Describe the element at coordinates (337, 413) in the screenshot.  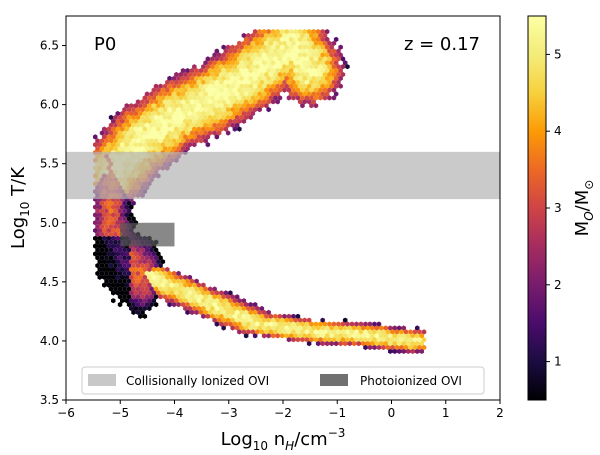
I see `x-tick-label: −1` at that location.